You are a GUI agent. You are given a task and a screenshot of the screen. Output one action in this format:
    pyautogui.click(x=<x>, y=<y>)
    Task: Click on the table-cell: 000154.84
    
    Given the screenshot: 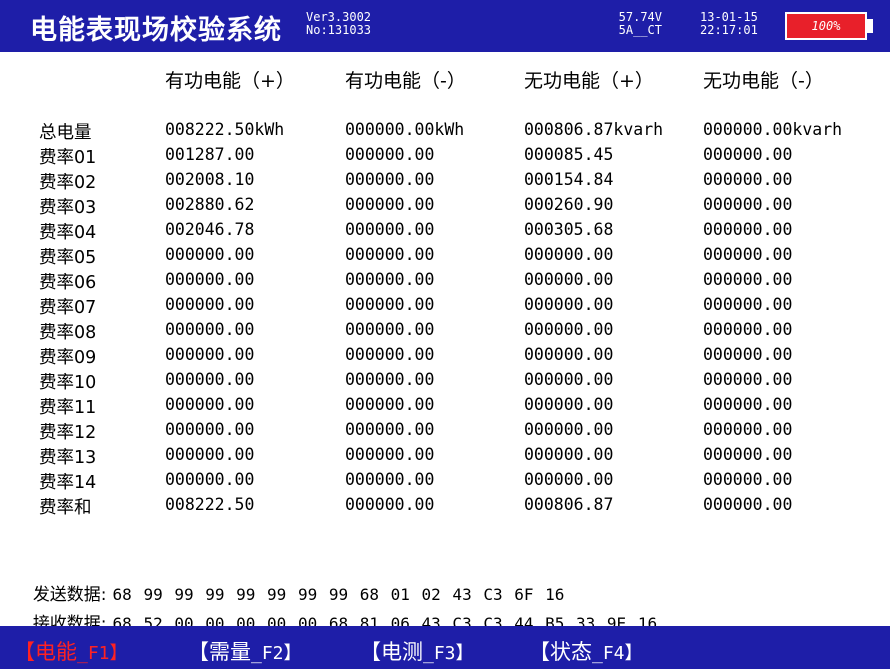 What is the action you would take?
    pyautogui.click(x=569, y=179)
    